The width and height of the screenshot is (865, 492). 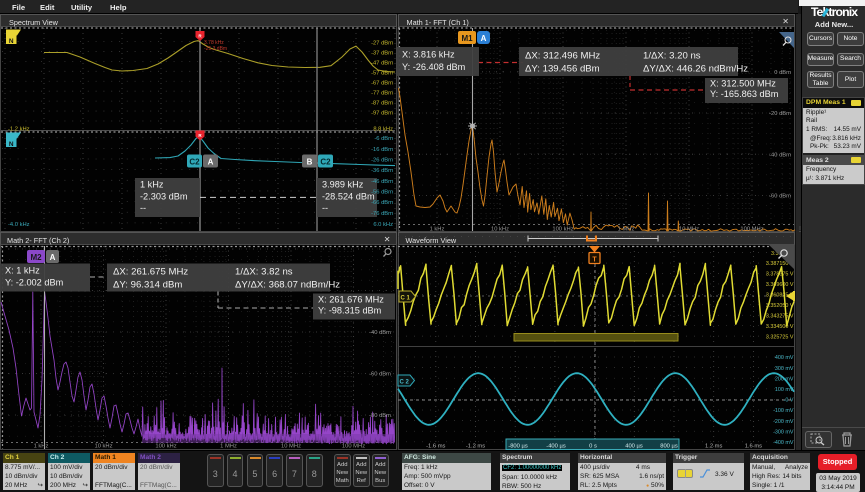 What do you see at coordinates (22, 271) in the screenshot?
I see `svg-text: X: 1 kHz` at bounding box center [22, 271].